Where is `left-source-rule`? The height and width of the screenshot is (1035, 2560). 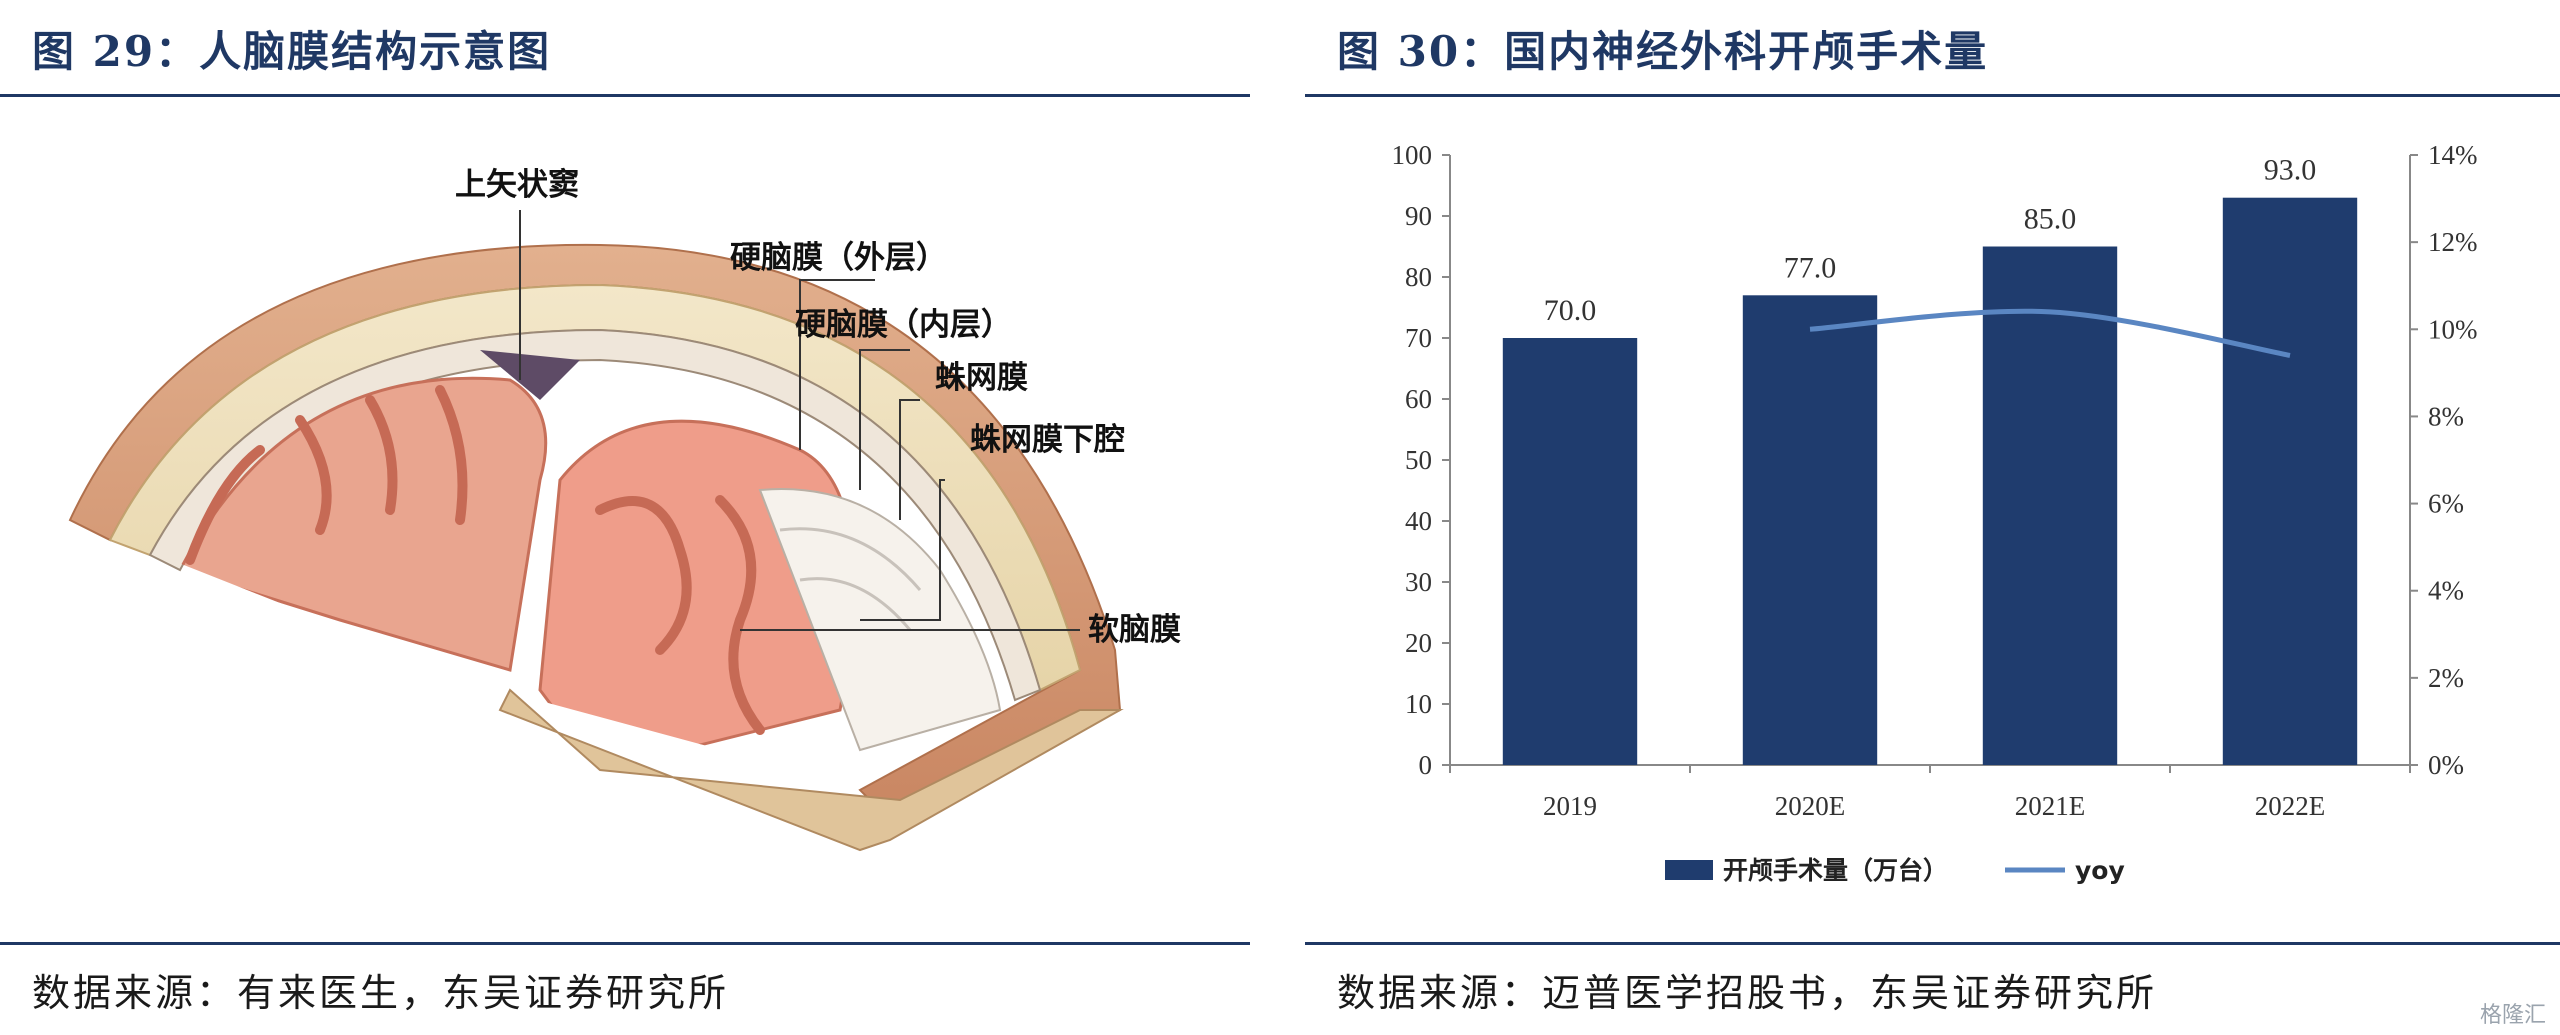
left-source-rule is located at coordinates (625, 943).